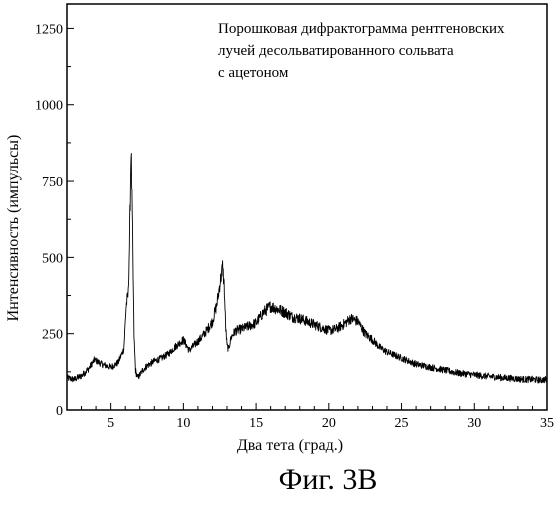 This screenshot has width=560, height=505. What do you see at coordinates (329, 423) in the screenshot?
I see `x-tick-label: 20` at bounding box center [329, 423].